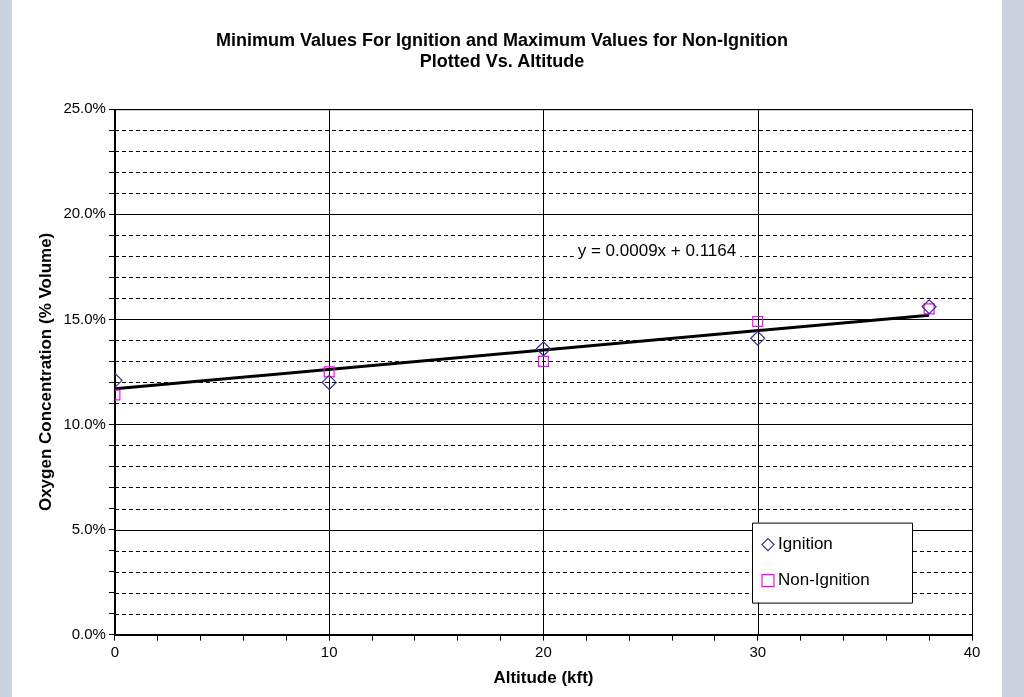 This screenshot has width=1024, height=697. Describe the element at coordinates (758, 651) in the screenshot. I see `x-tick-label: 30` at that location.